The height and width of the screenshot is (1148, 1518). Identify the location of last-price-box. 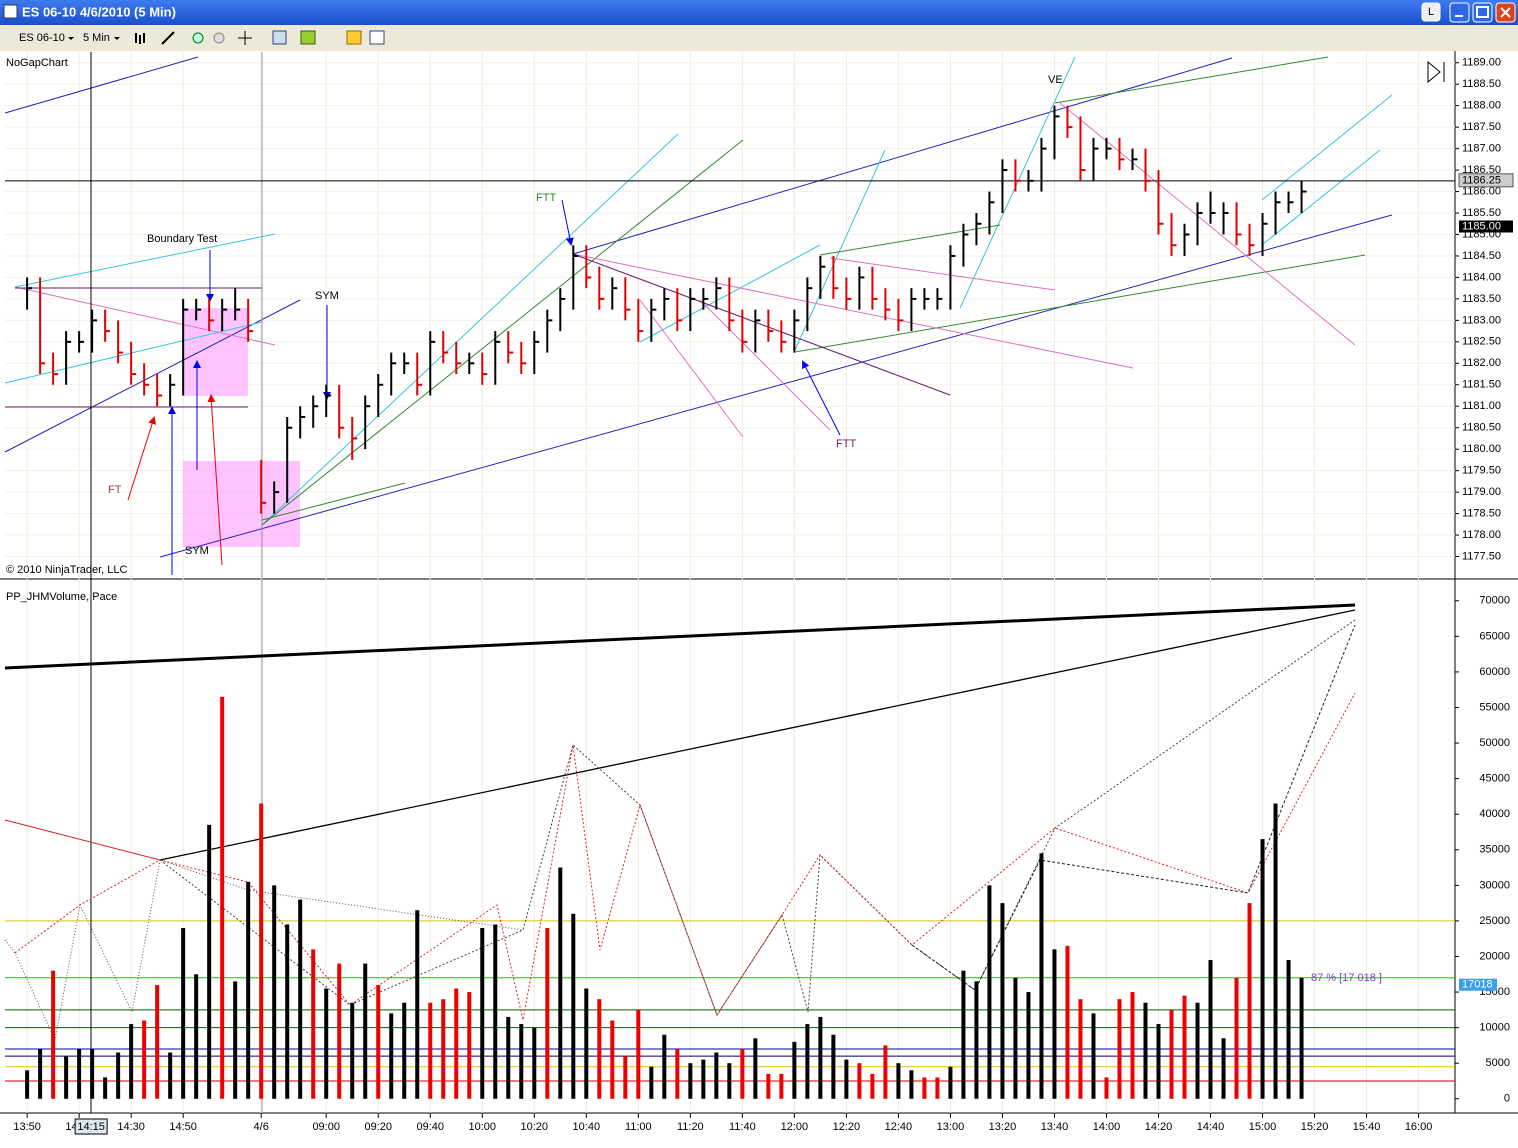
(1486, 180).